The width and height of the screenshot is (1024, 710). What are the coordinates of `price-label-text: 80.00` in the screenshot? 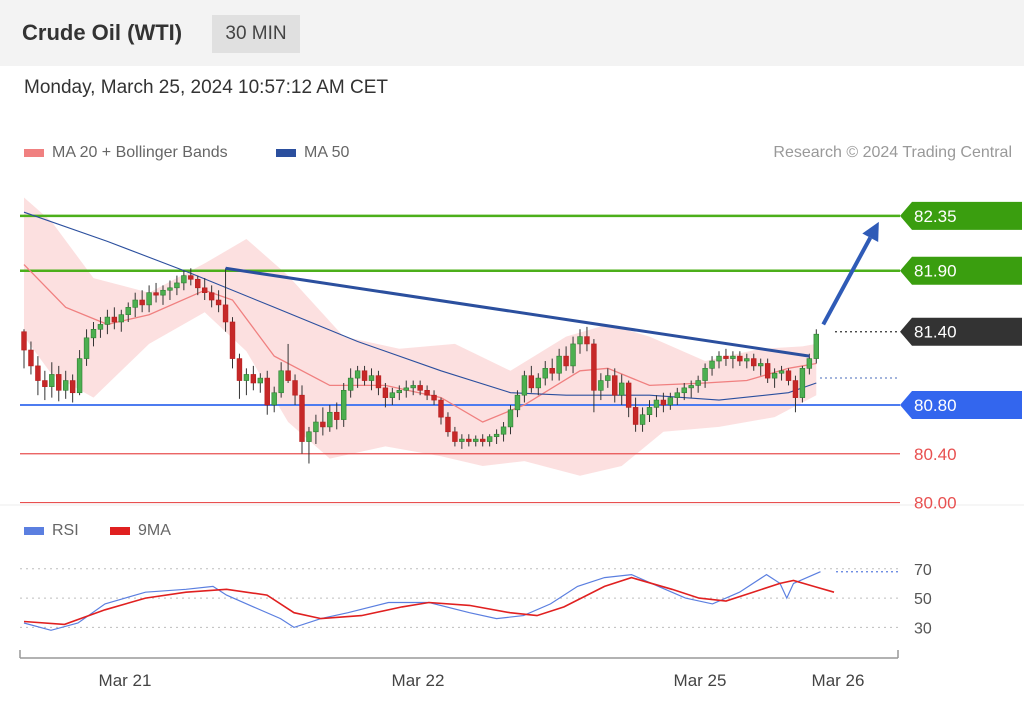 It's located at (935, 503).